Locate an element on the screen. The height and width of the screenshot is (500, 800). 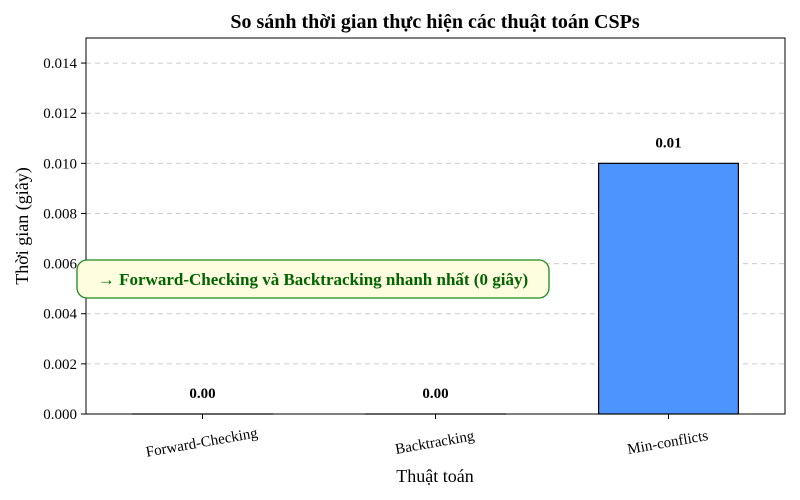
annotation-box is located at coordinates (313, 279).